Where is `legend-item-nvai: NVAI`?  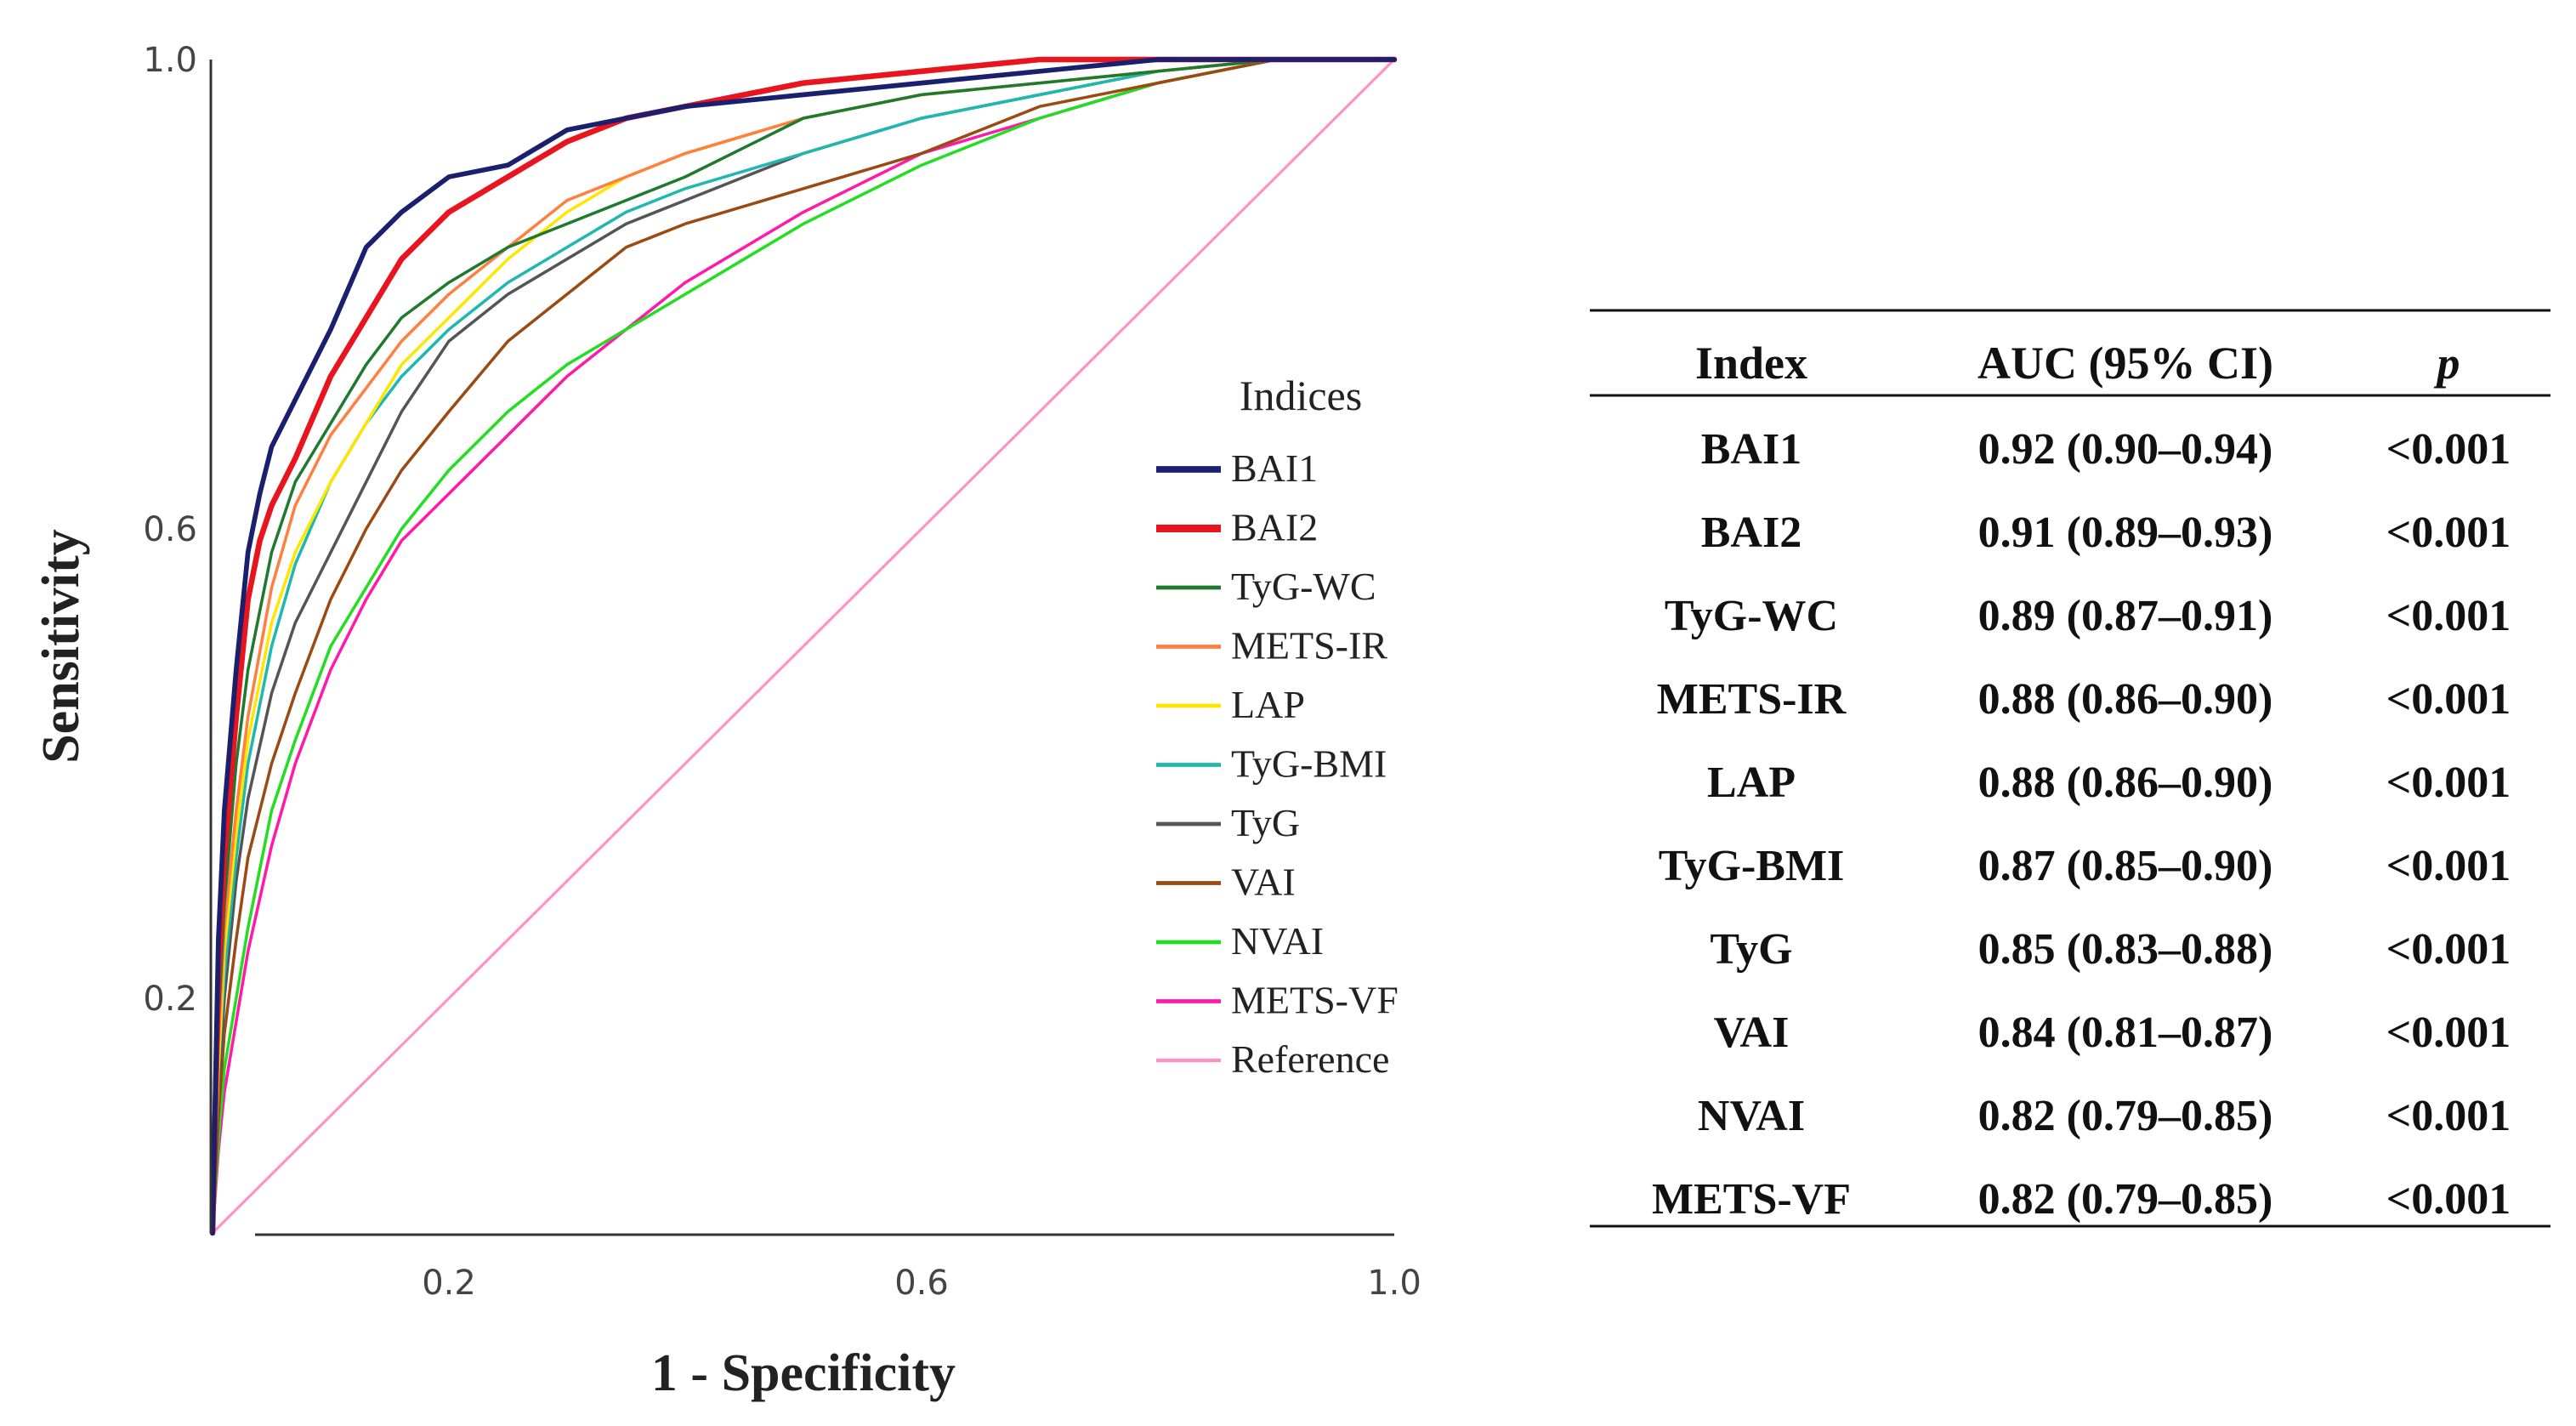 legend-item-nvai: NVAI is located at coordinates (1240, 941).